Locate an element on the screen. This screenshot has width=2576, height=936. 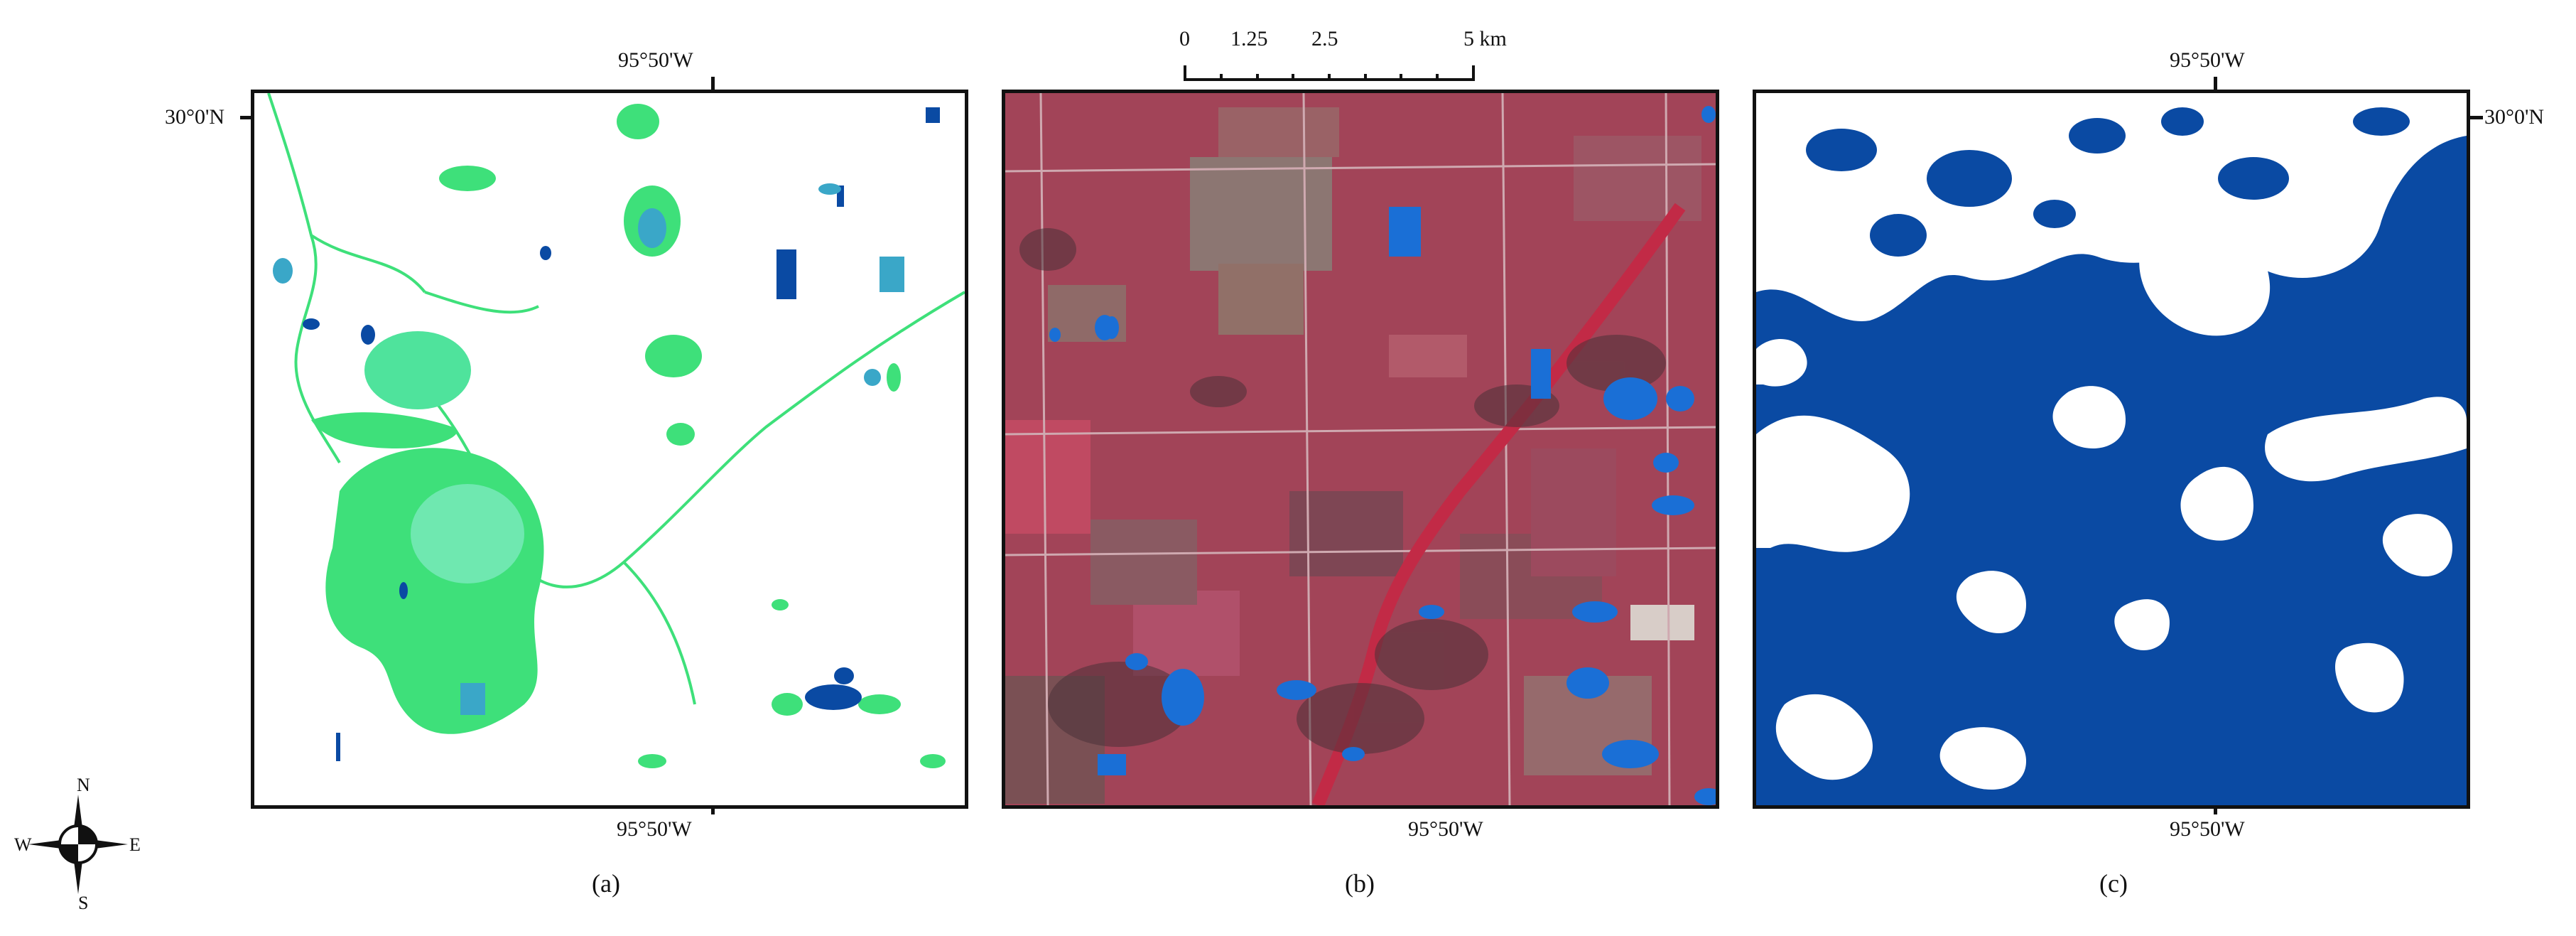
panel-a-lat-tick is located at coordinates (246, 118).